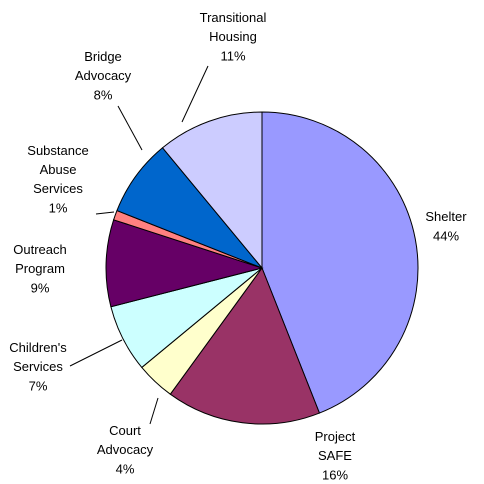 The width and height of the screenshot is (484, 484). What do you see at coordinates (446, 216) in the screenshot?
I see `slice-label: Shelter` at bounding box center [446, 216].